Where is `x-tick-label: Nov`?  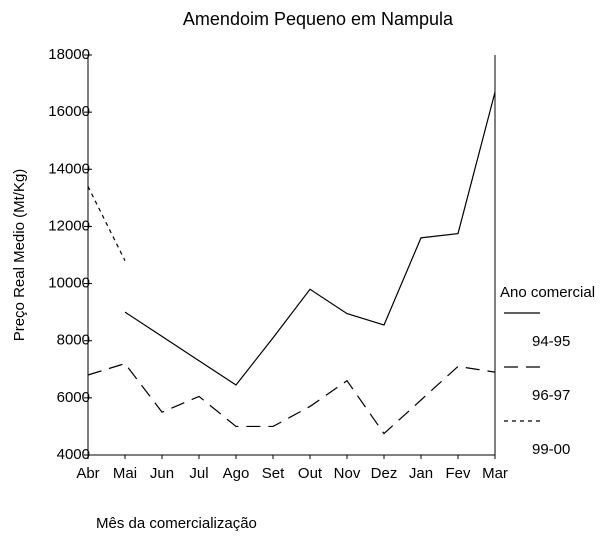 x-tick-label: Nov is located at coordinates (347, 473).